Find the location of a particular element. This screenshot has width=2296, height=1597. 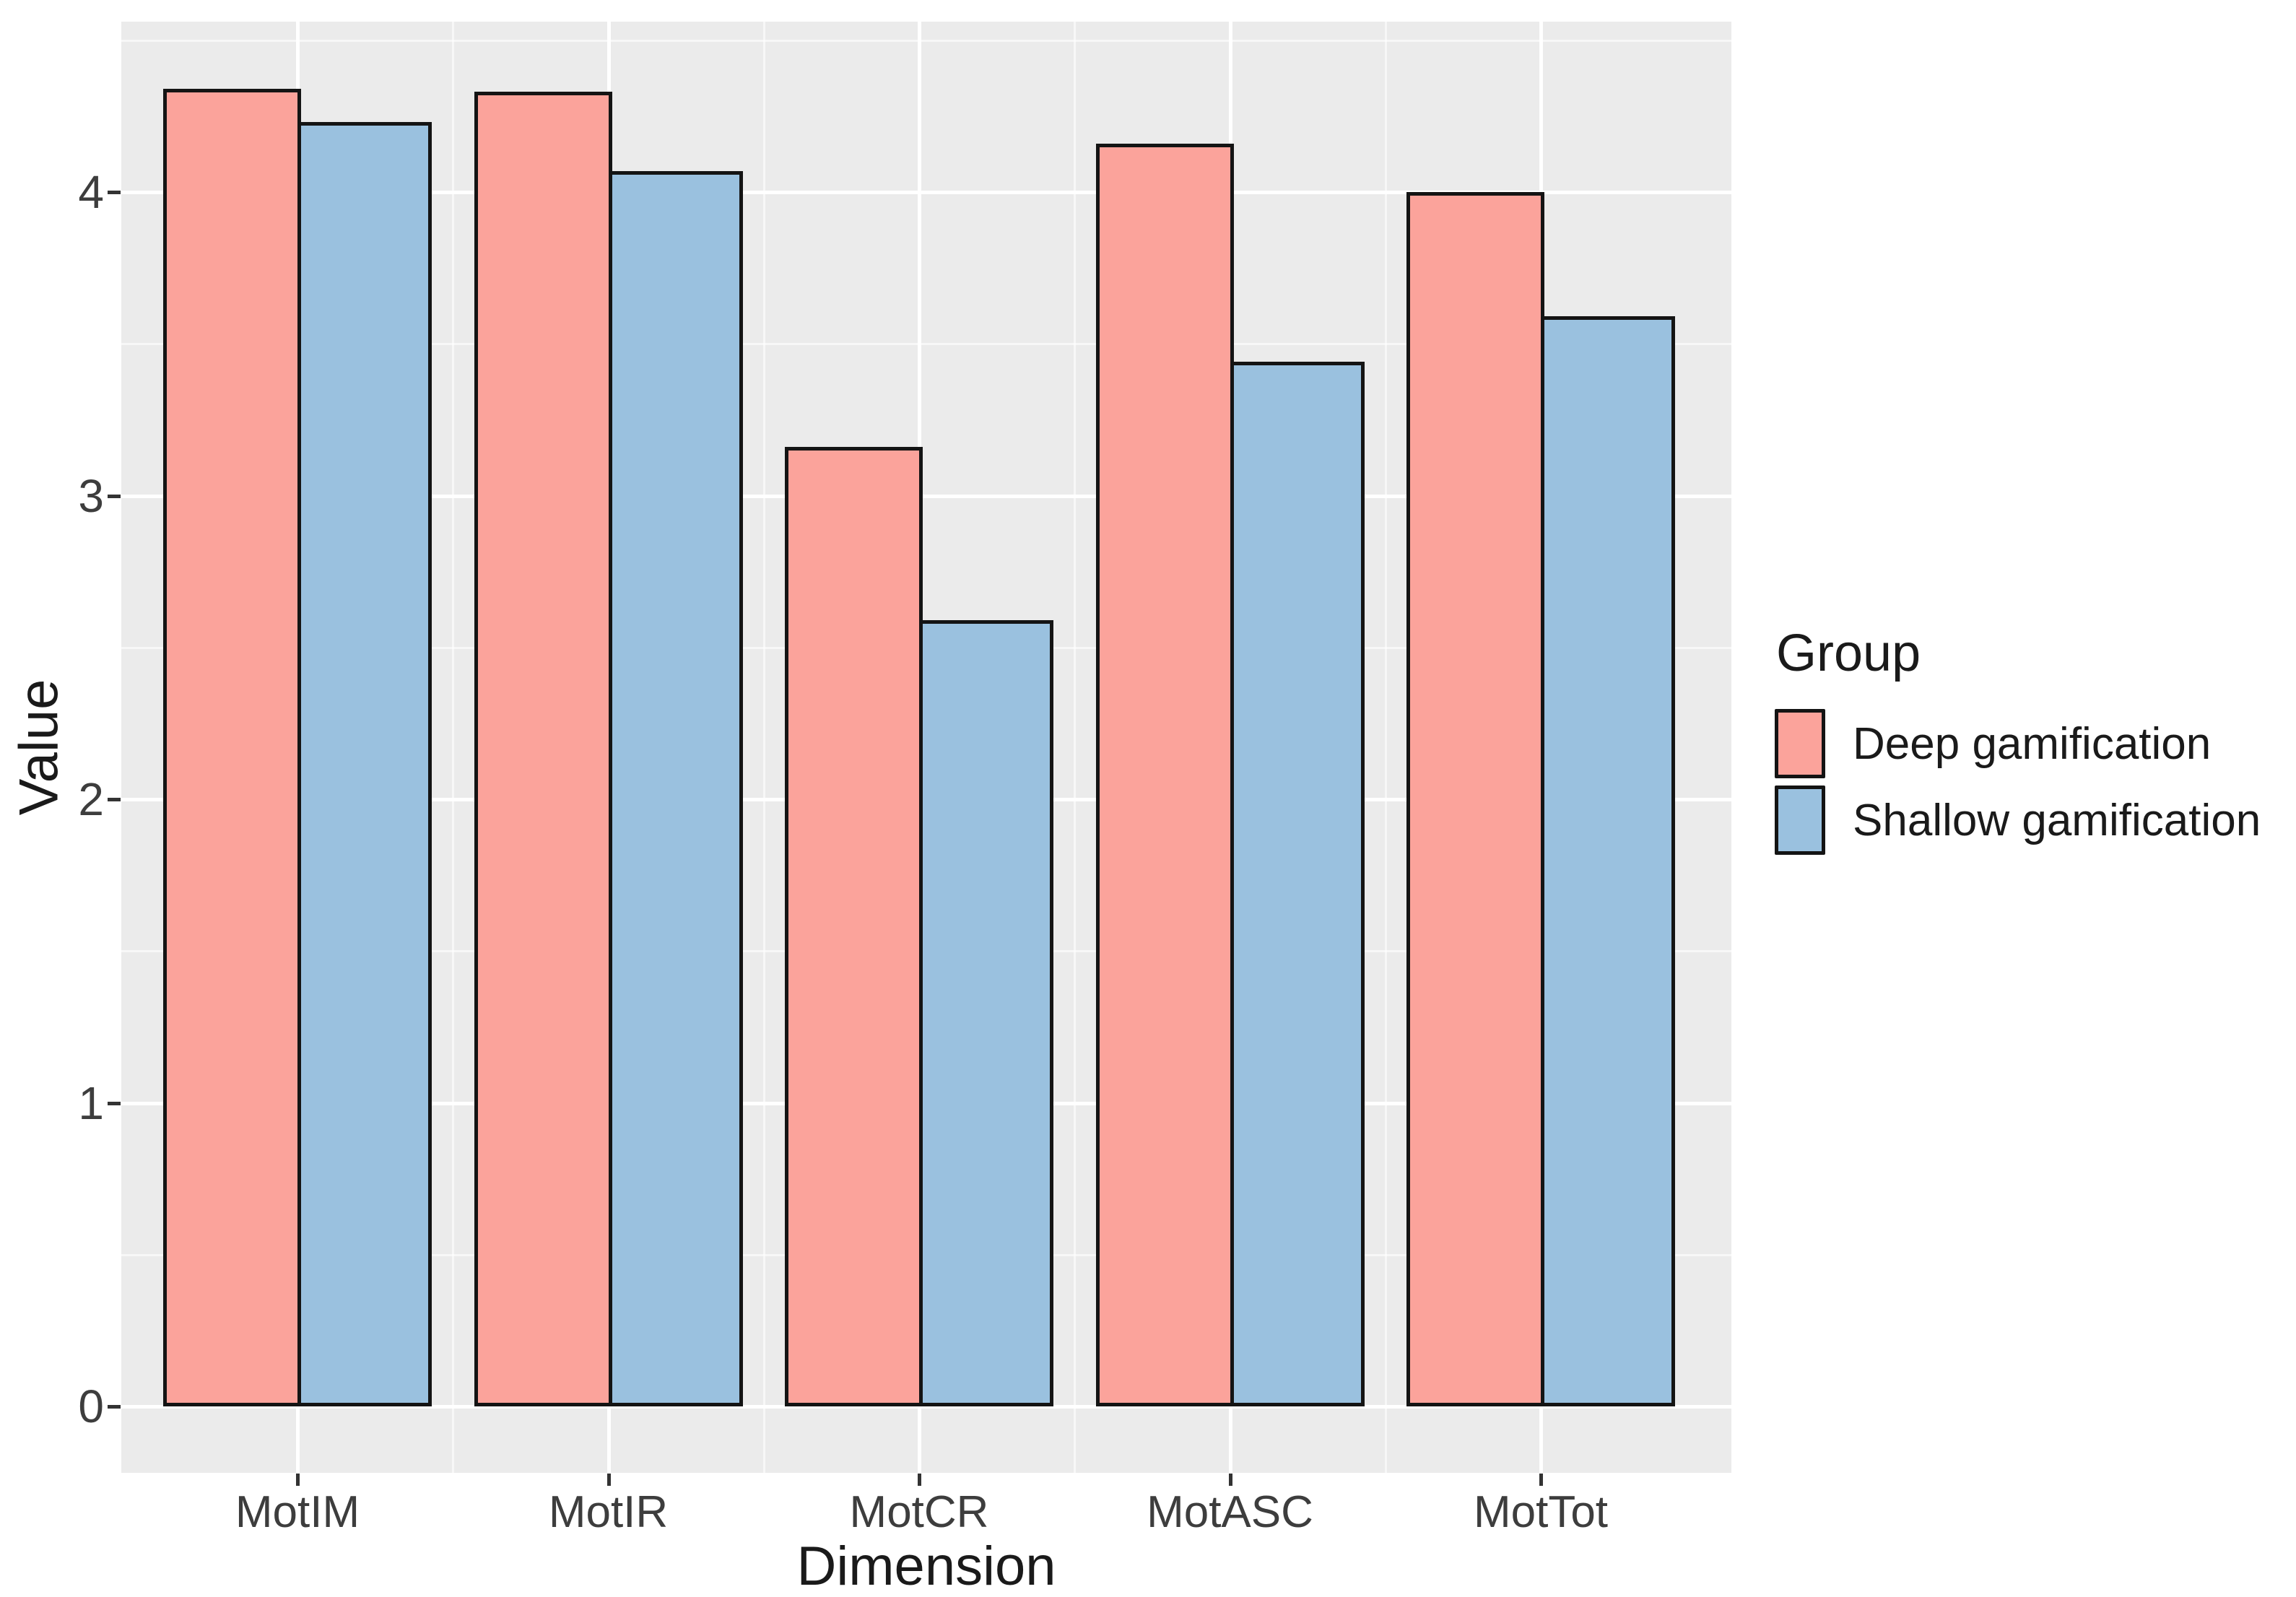

x-tick-label: MotASC is located at coordinates (1230, 1512).